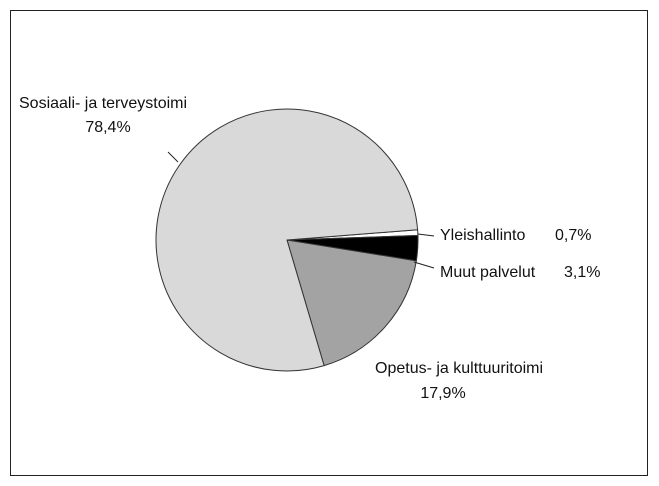  What do you see at coordinates (107, 127) in the screenshot?
I see `slice-value-label: 78,4%` at bounding box center [107, 127].